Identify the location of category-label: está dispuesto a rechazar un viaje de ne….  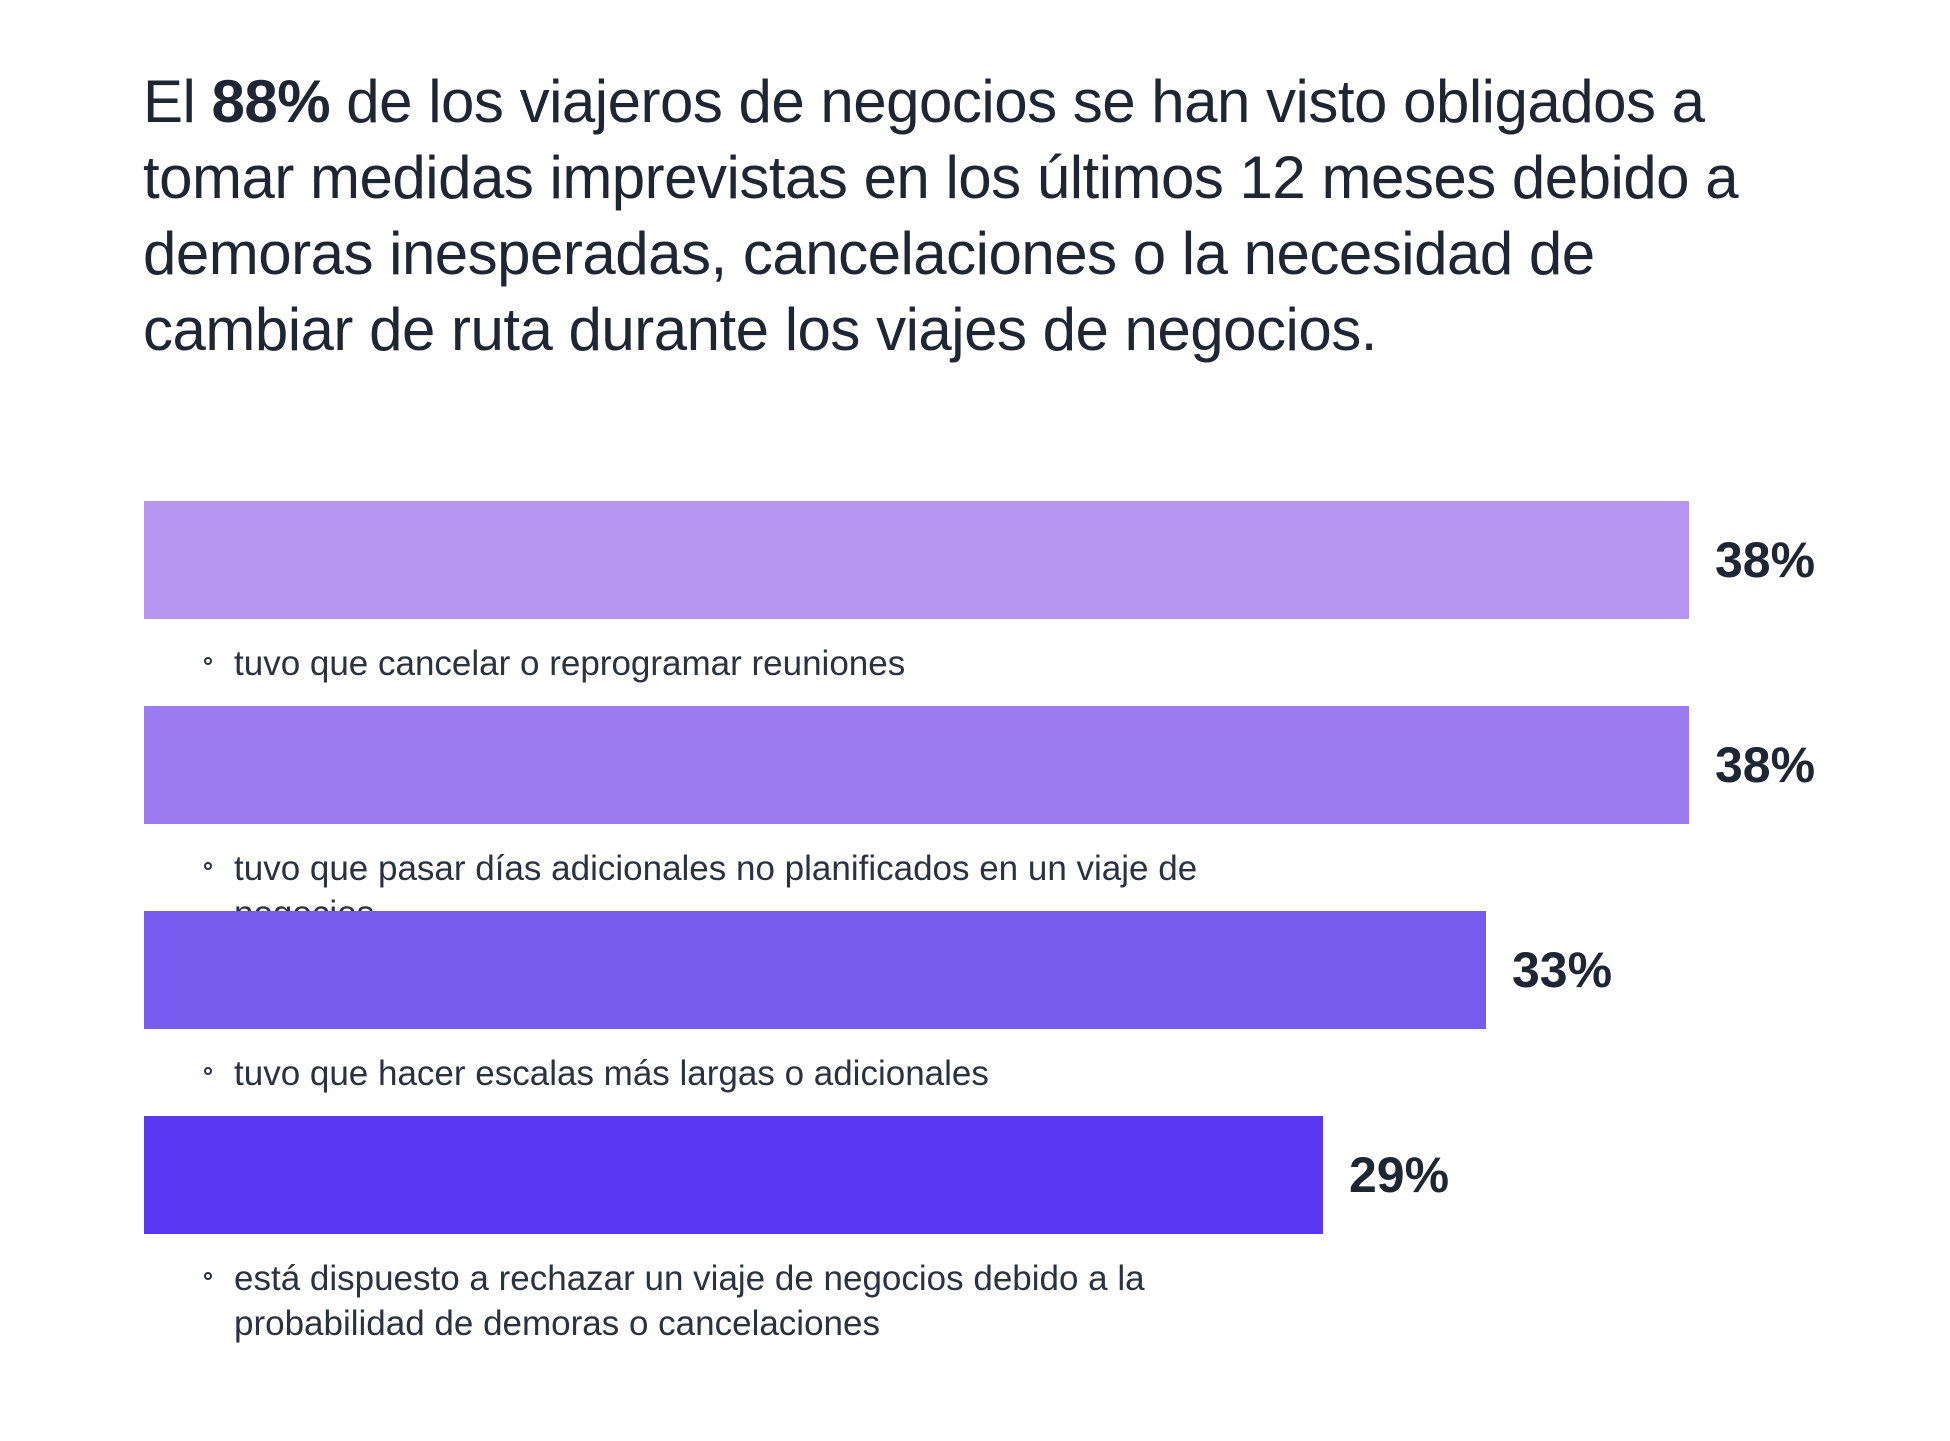
(954, 1301).